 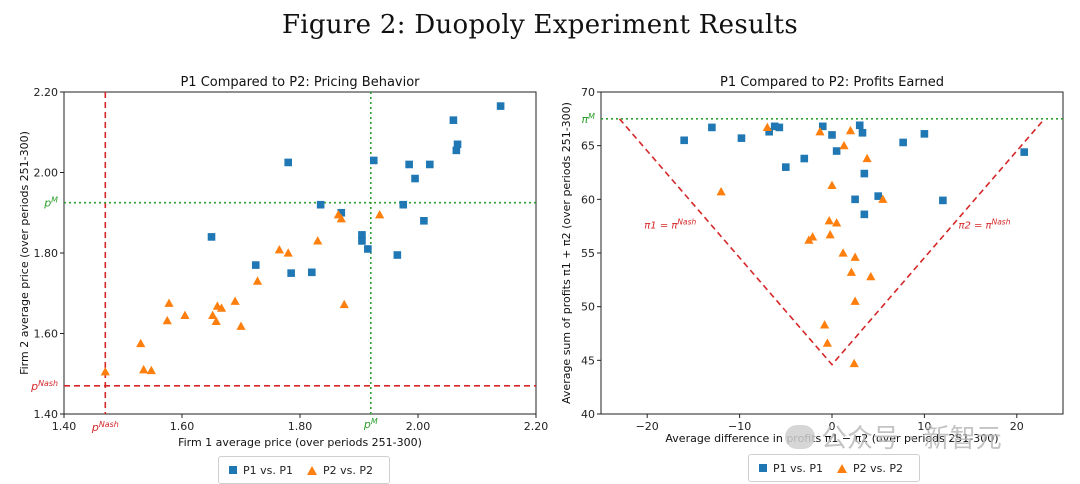 What do you see at coordinates (105, 427) in the screenshot?
I see `nash-x-label: pNash` at bounding box center [105, 427].